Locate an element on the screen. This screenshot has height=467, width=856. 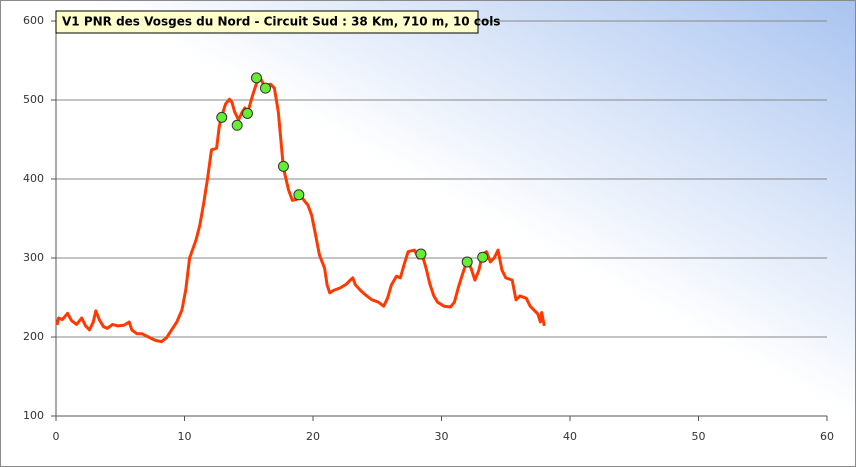
y-tick-label: 300 is located at coordinates (33, 257).